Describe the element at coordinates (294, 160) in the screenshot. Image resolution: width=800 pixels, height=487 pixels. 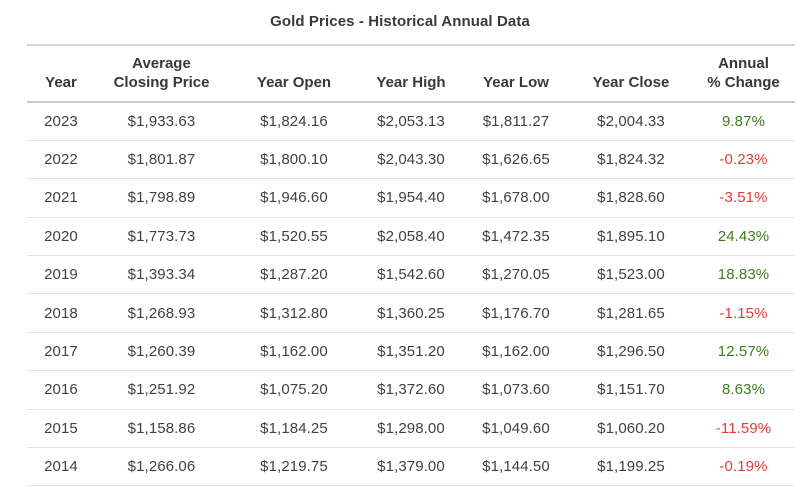
I see `cell-year-open: $1,800.10` at that location.